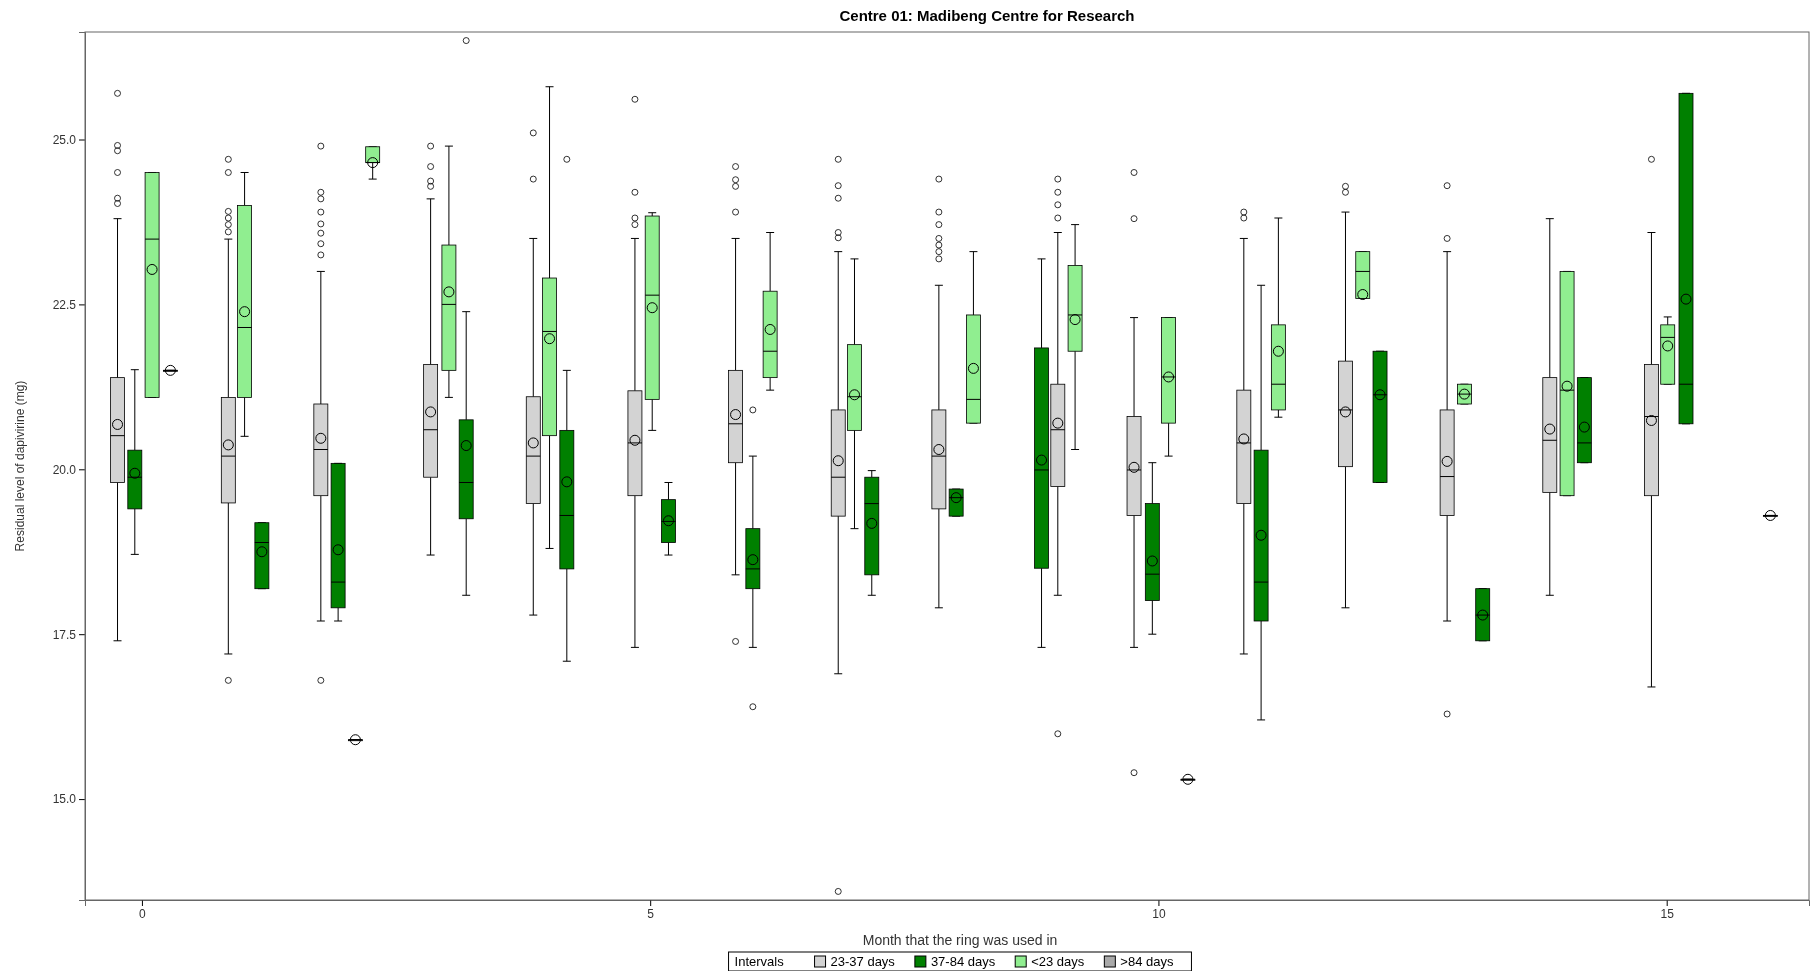  Describe the element at coordinates (64, 469) in the screenshot. I see `y-tick-label: 20.0` at that location.